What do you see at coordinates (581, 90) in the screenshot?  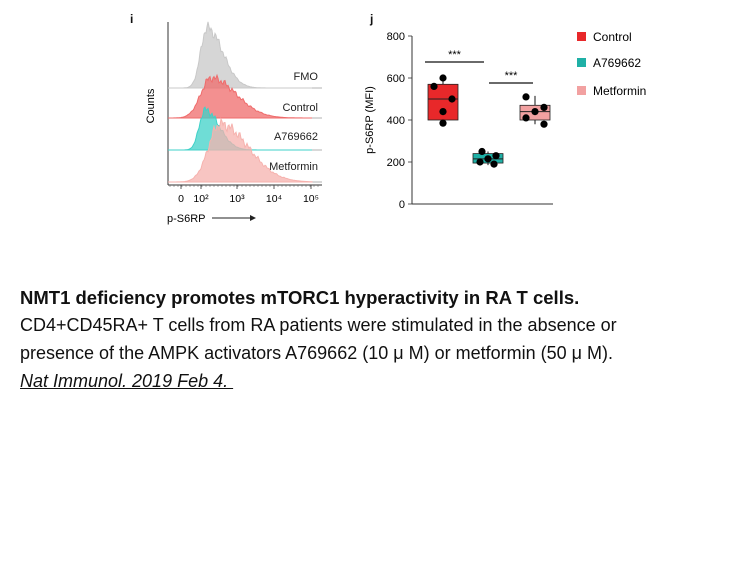 I see `legend-swatch-metformin` at bounding box center [581, 90].